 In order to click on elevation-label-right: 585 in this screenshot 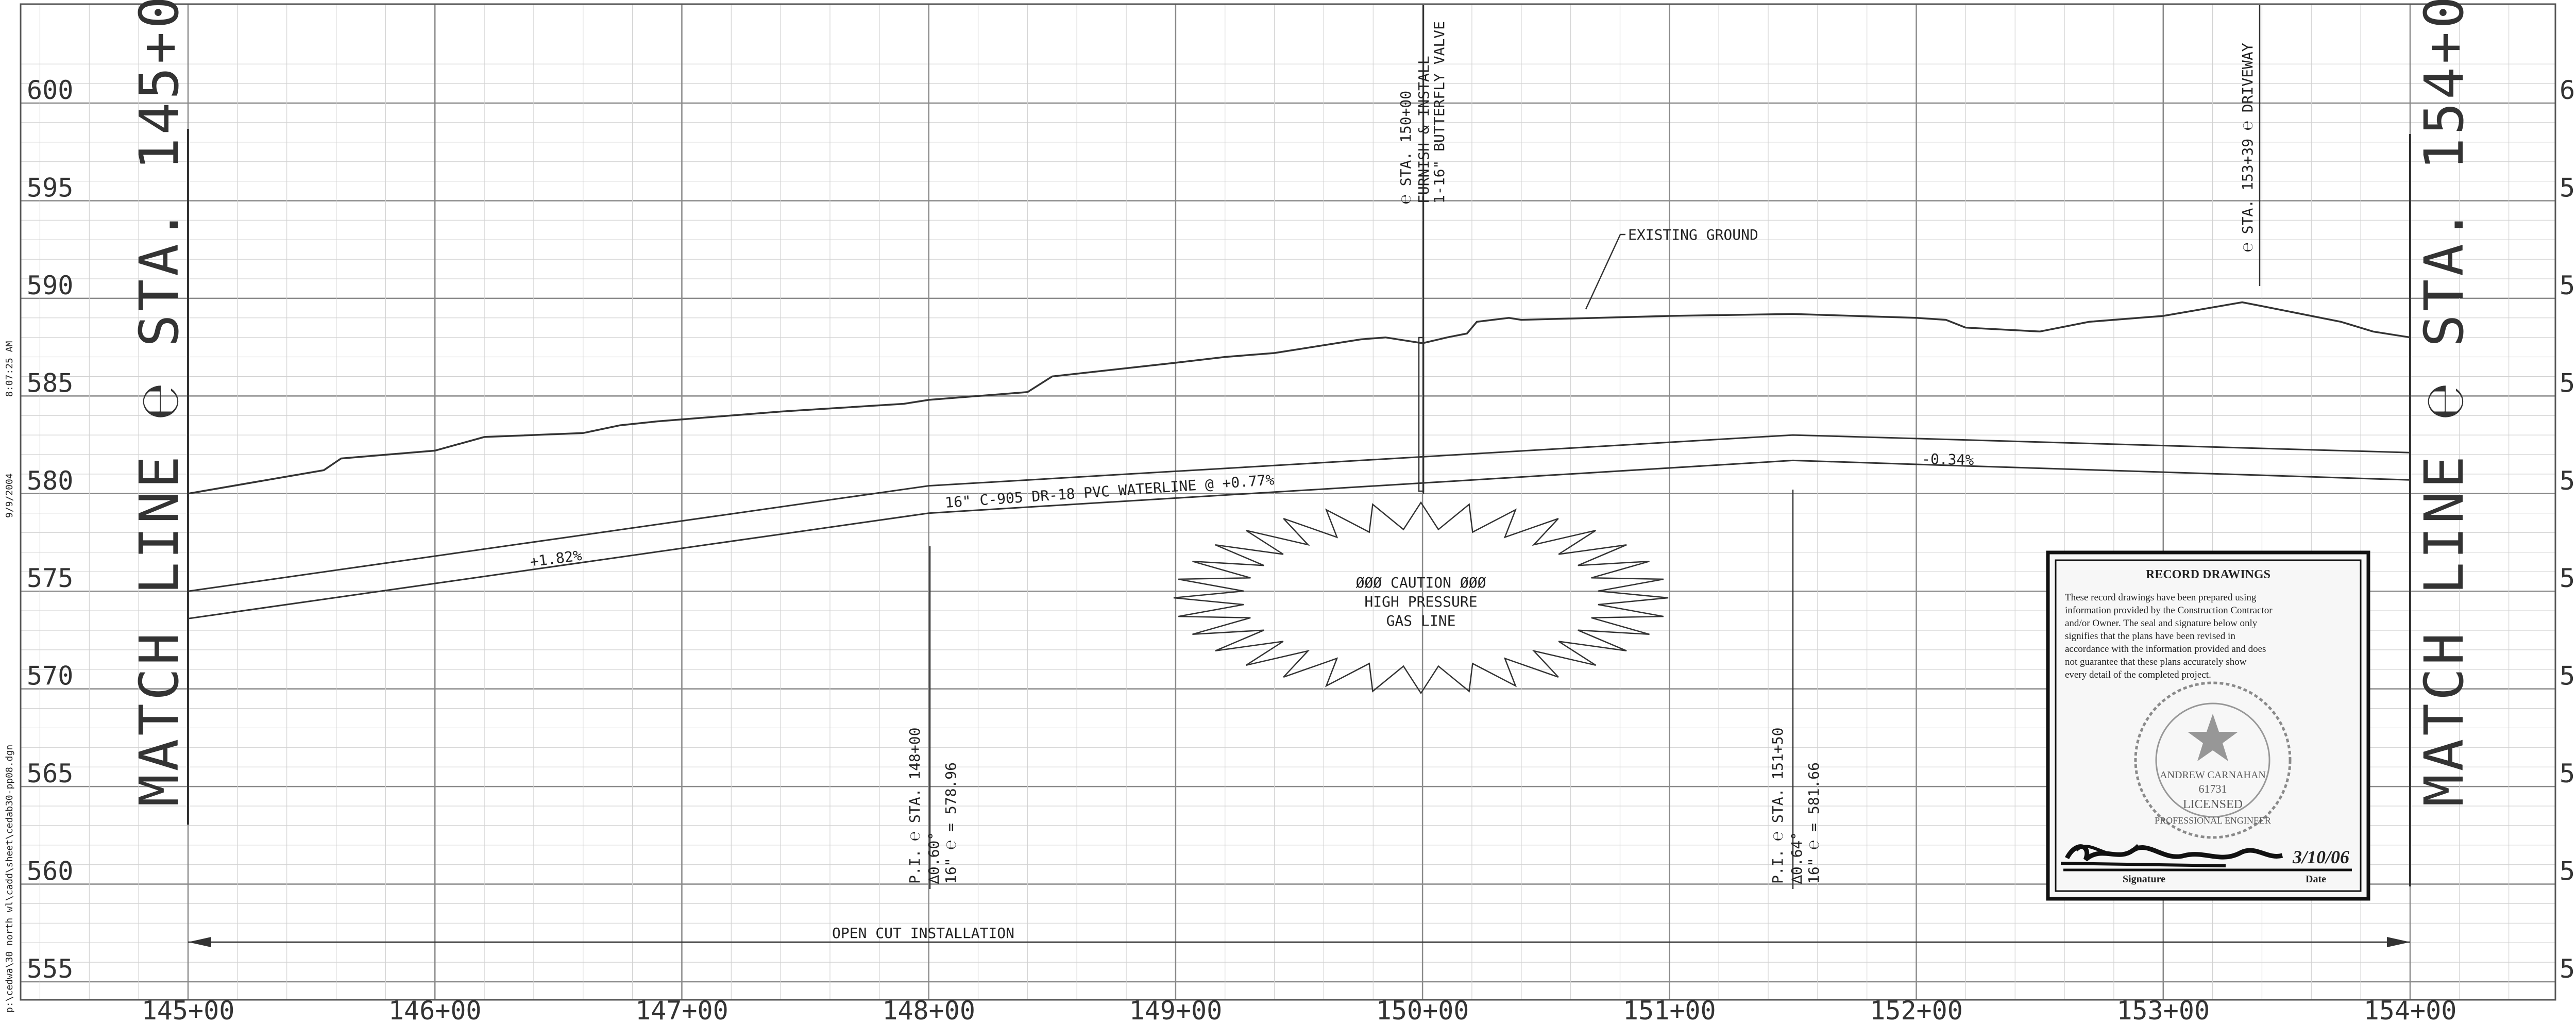, I will do `click(2568, 383)`.